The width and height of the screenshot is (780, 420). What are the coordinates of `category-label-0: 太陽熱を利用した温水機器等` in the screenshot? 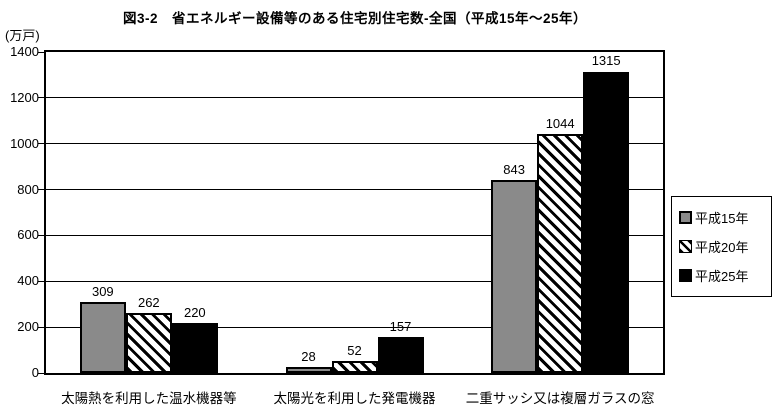 It's located at (149, 398).